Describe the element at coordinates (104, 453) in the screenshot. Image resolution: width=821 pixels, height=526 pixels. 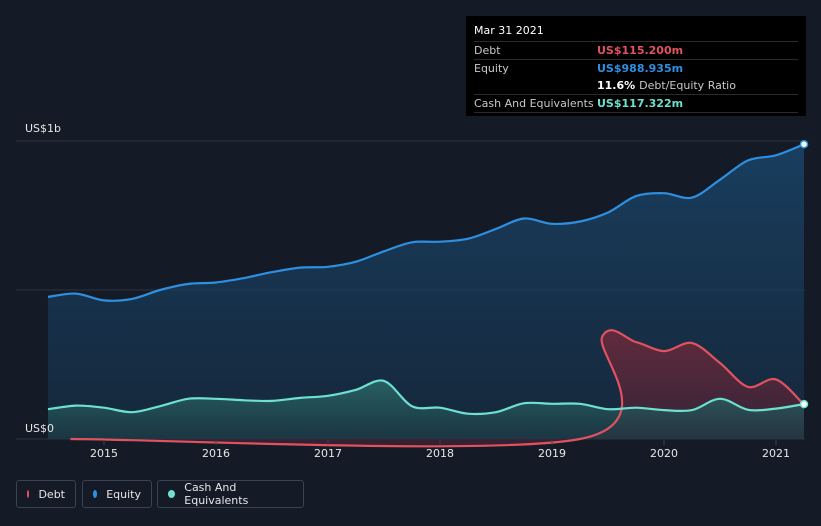
I see `x-tick-label-2015: 2015` at that location.